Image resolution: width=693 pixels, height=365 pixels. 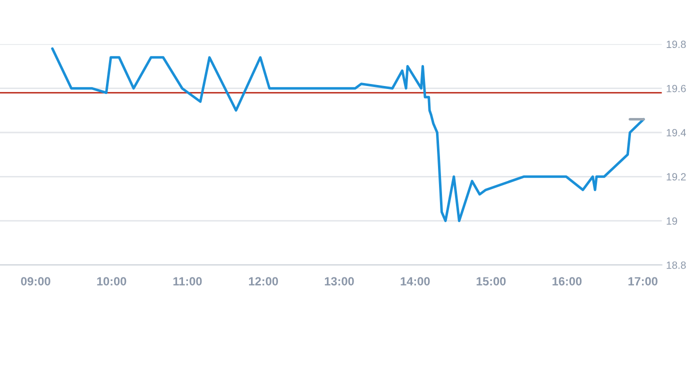 I want to click on y-tick-label: 18.8, so click(x=676, y=265).